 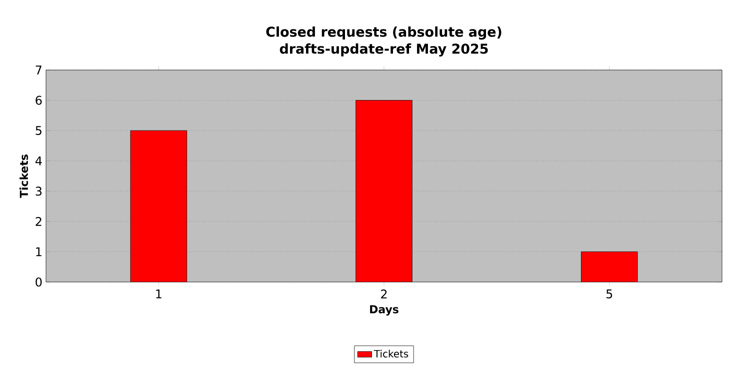 What do you see at coordinates (384, 50) in the screenshot?
I see `chart-subtitle: drafts-update-ref May 2025` at bounding box center [384, 50].